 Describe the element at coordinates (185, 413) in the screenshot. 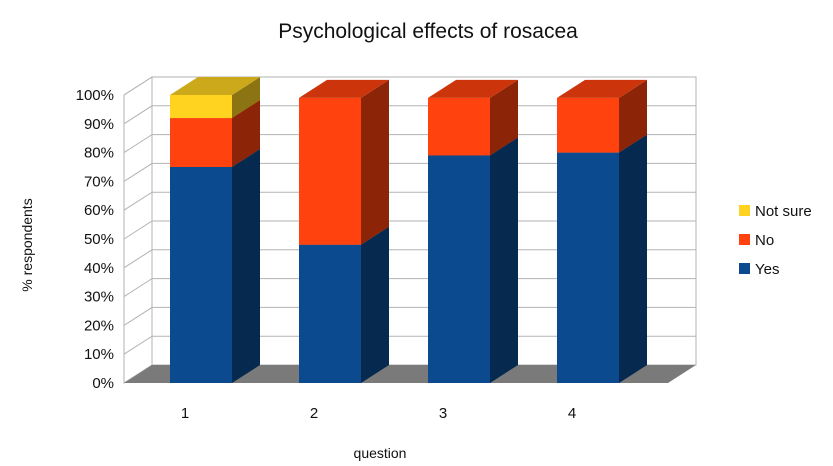

I see `x-tick-label: 1` at that location.